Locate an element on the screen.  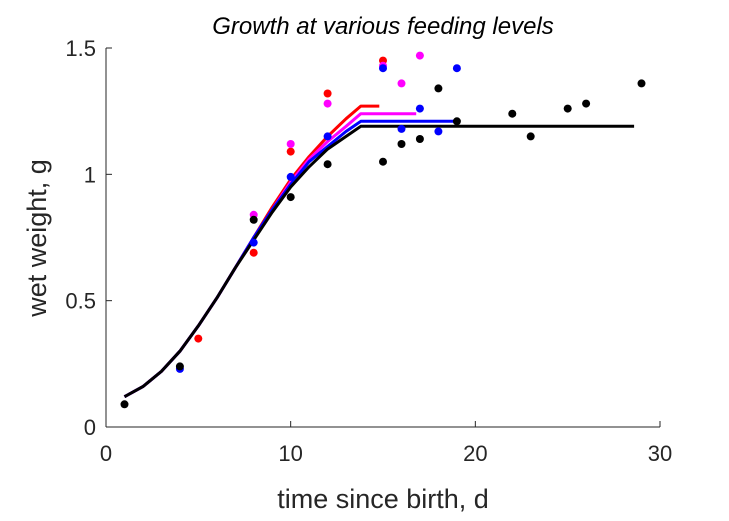
y-tick-label: 0 is located at coordinates (90, 427).